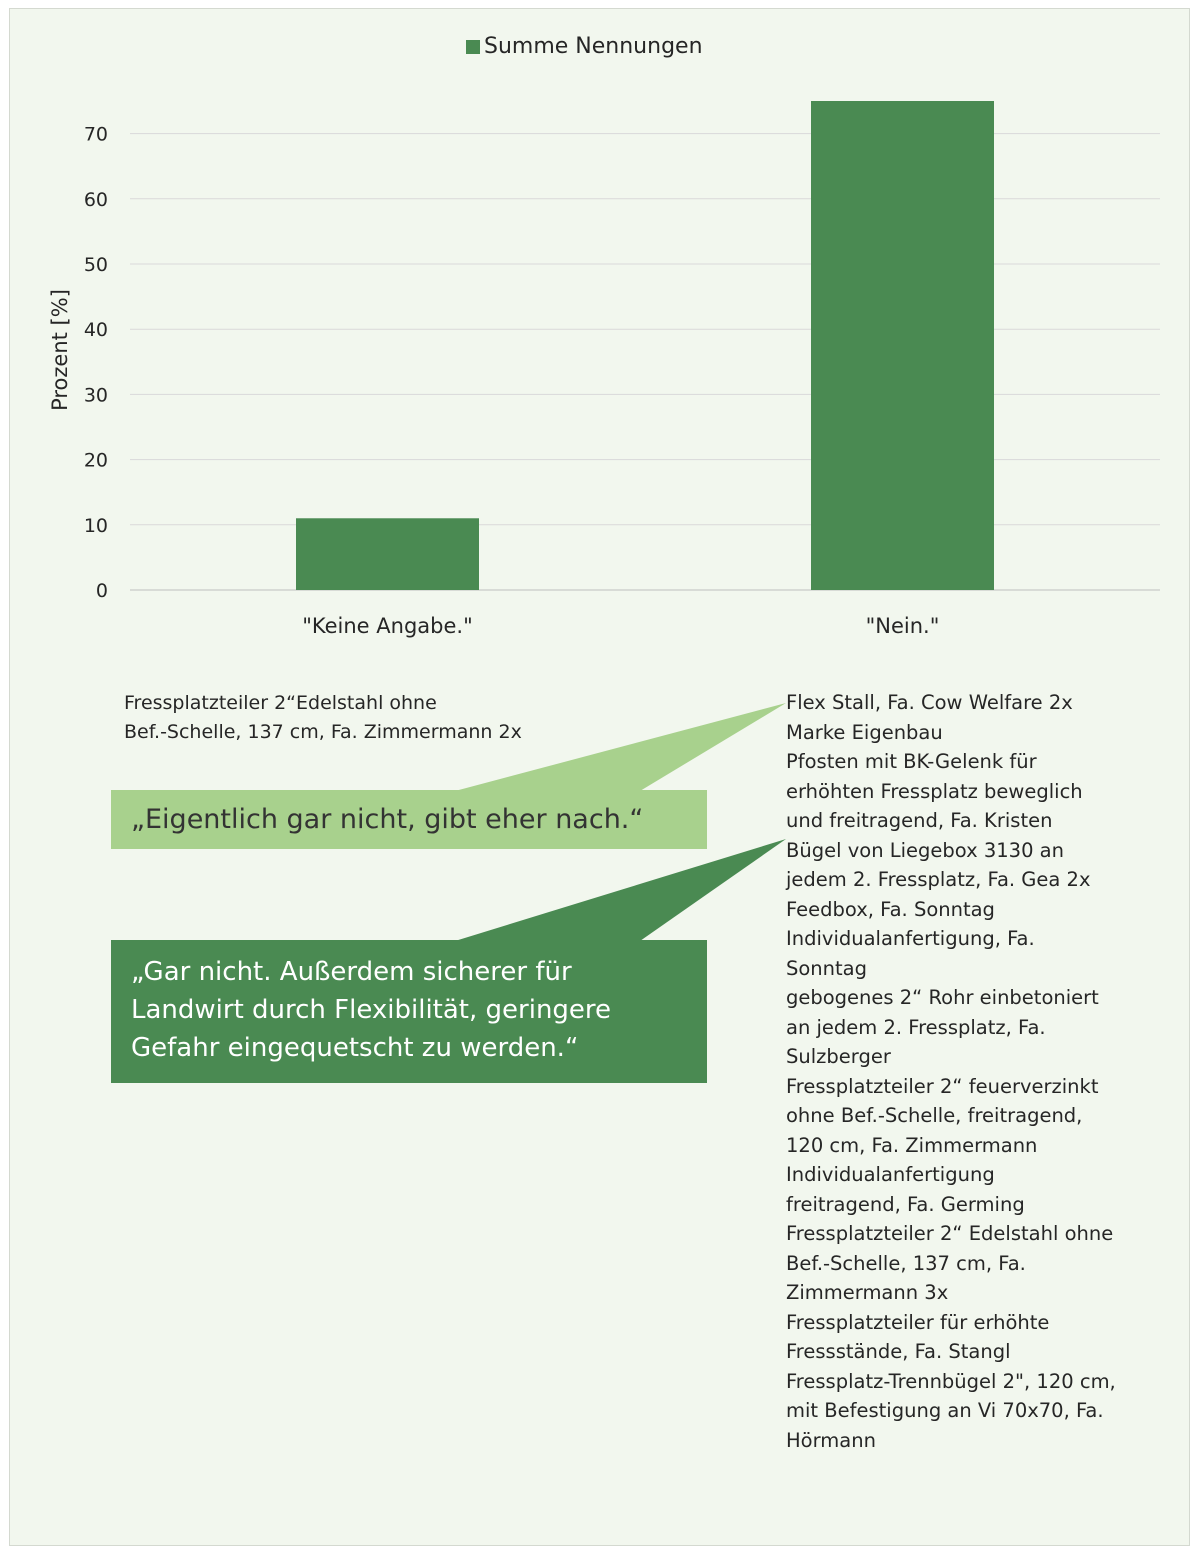  I want to click on legend: Summe Nennungen, so click(584, 46).